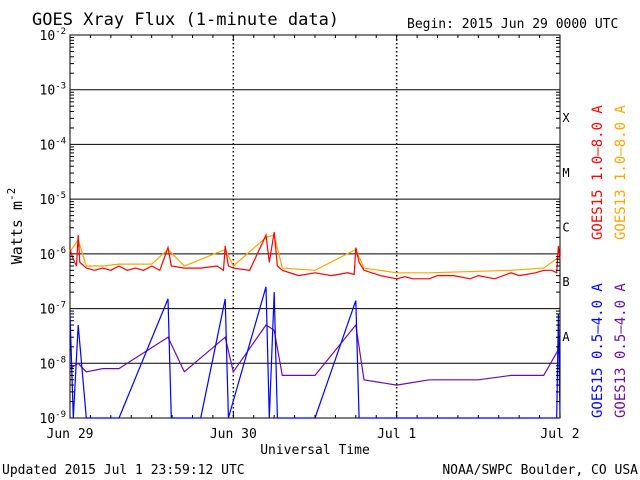 The image size is (640, 480). I want to click on flare-class-label: A, so click(566, 337).